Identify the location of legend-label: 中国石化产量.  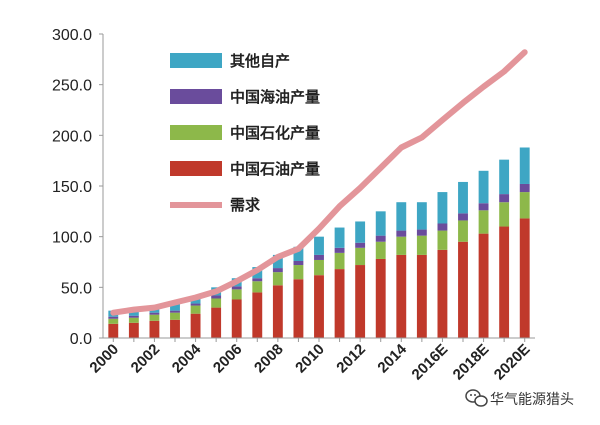
(275, 133).